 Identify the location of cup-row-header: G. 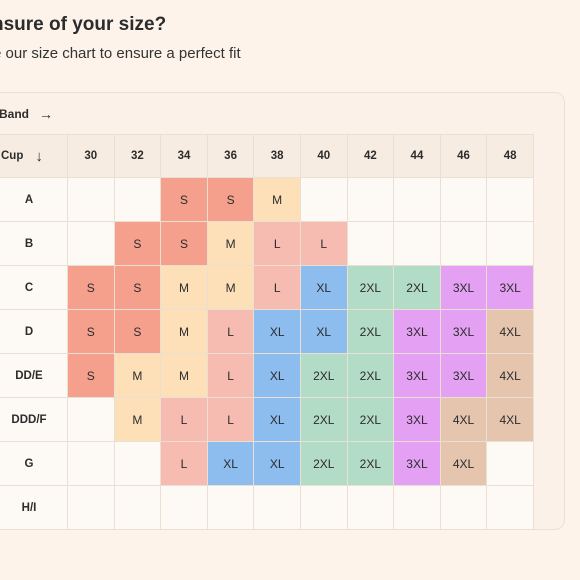
(34, 464).